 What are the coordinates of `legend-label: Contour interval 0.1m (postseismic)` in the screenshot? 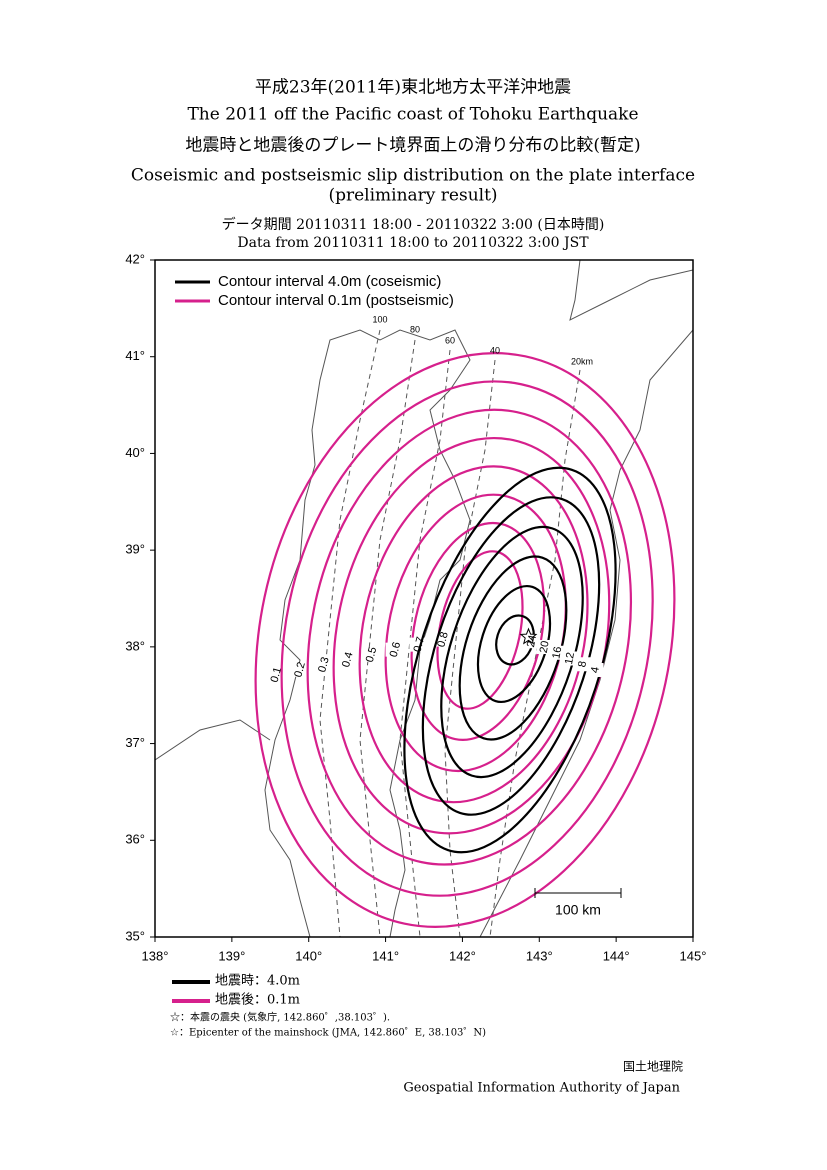 It's located at (336, 300).